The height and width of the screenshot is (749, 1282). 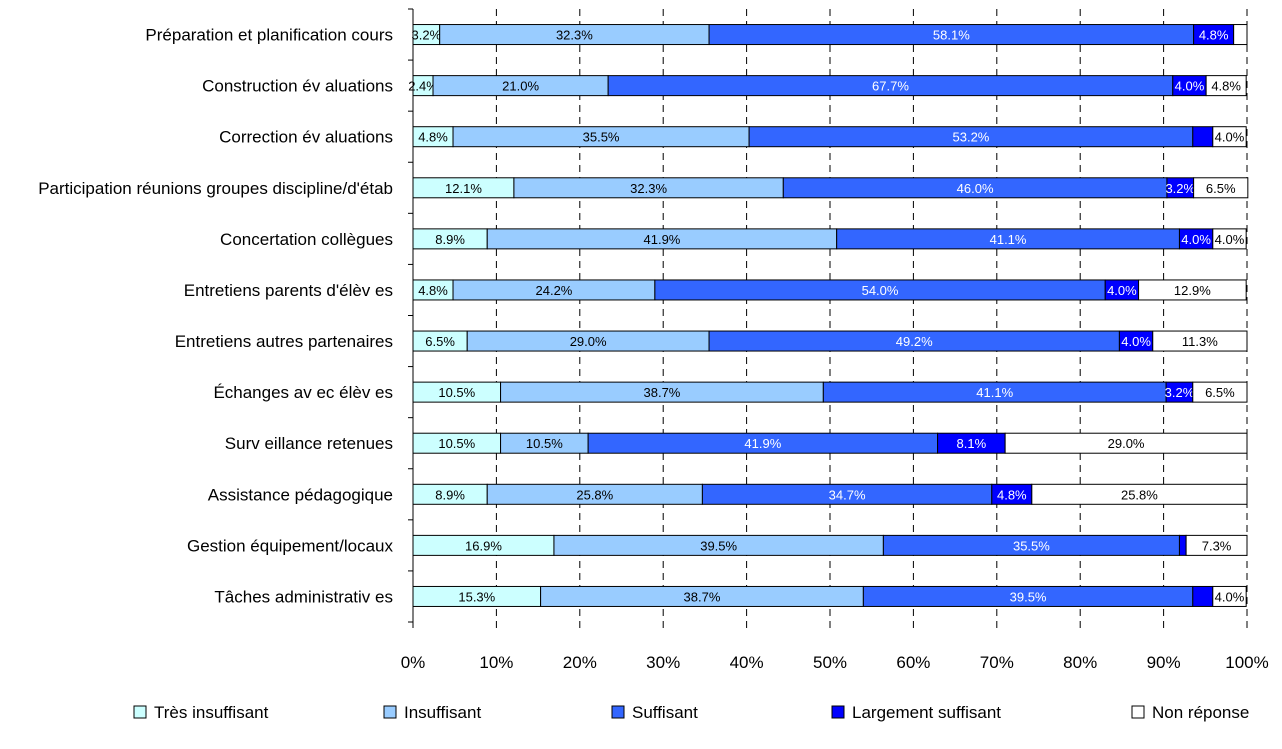 I want to click on x-tick-label: 30%, so click(x=663, y=662).